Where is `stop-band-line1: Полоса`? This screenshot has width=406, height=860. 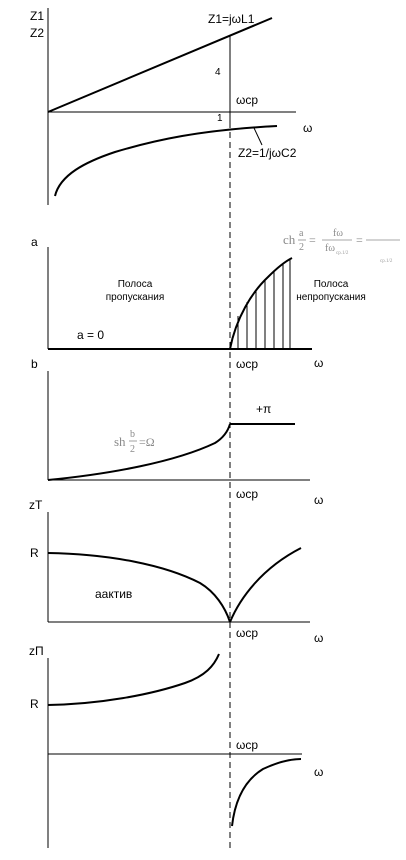 stop-band-line1: Полоса is located at coordinates (331, 284).